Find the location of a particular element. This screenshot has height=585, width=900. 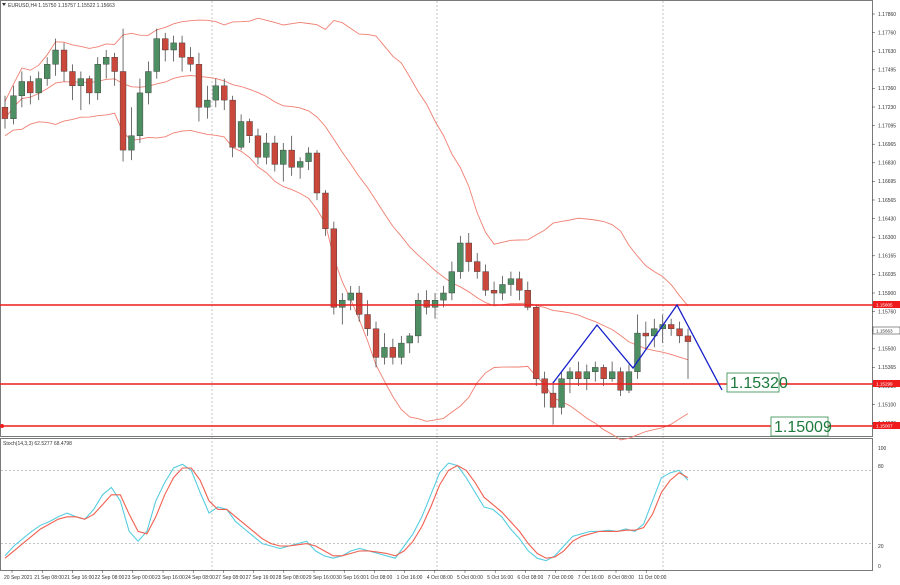

target-label-lower: 1.15009 is located at coordinates (801, 426).